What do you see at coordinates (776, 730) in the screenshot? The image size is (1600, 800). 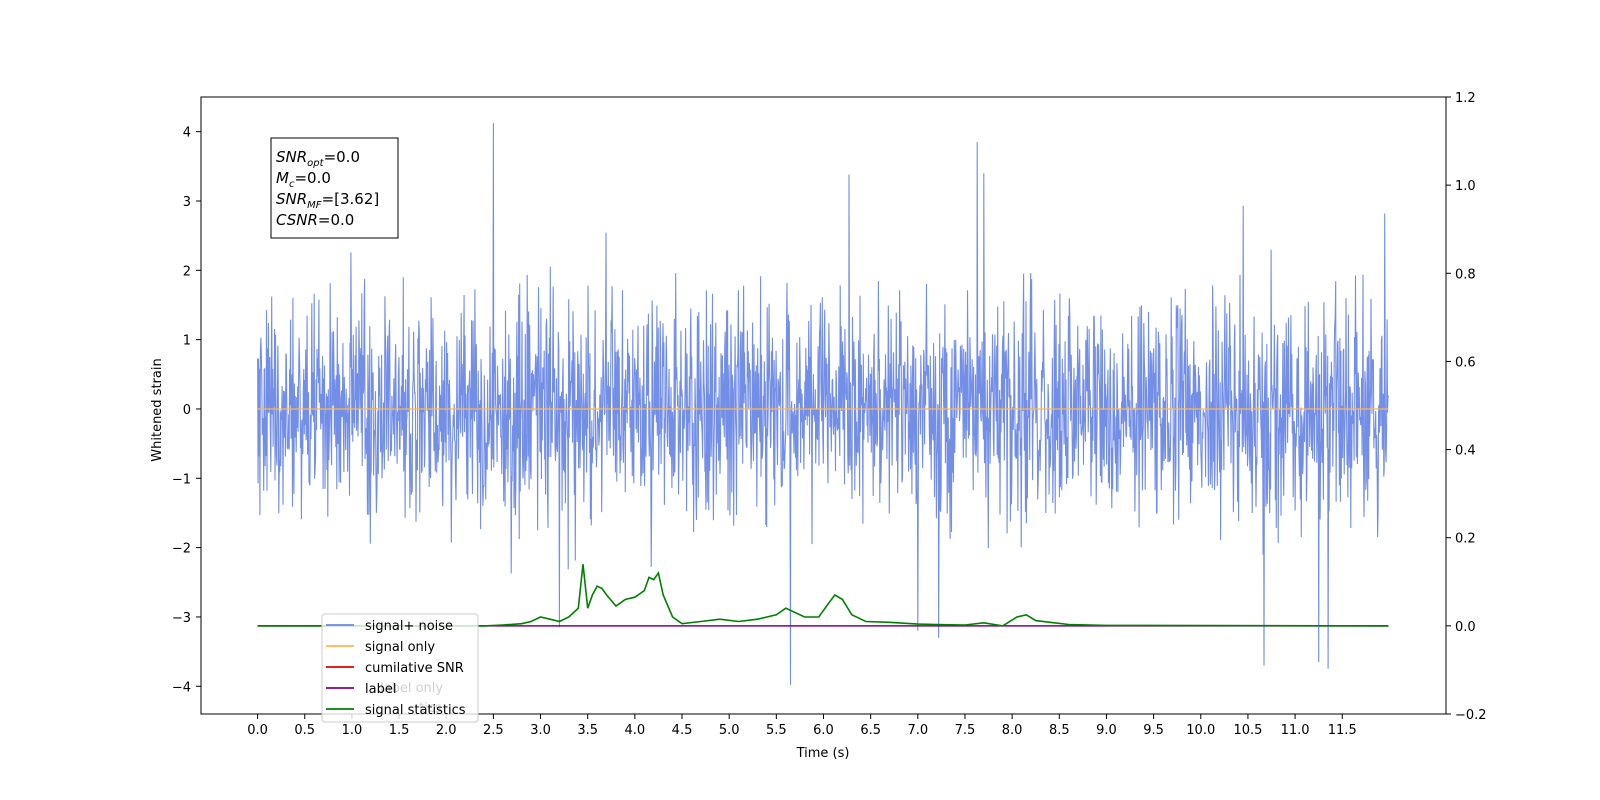 I see `x-tick-label: 5.5` at bounding box center [776, 730].